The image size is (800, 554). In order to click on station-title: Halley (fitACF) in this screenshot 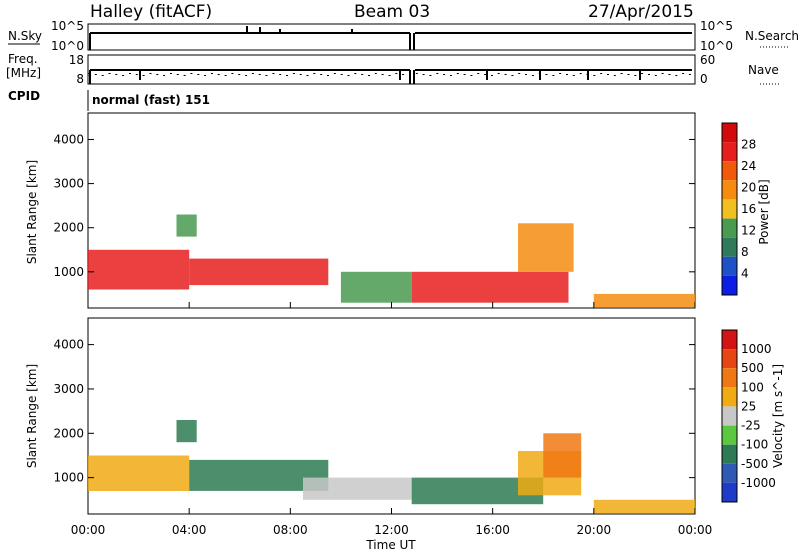, I will do `click(151, 12)`.